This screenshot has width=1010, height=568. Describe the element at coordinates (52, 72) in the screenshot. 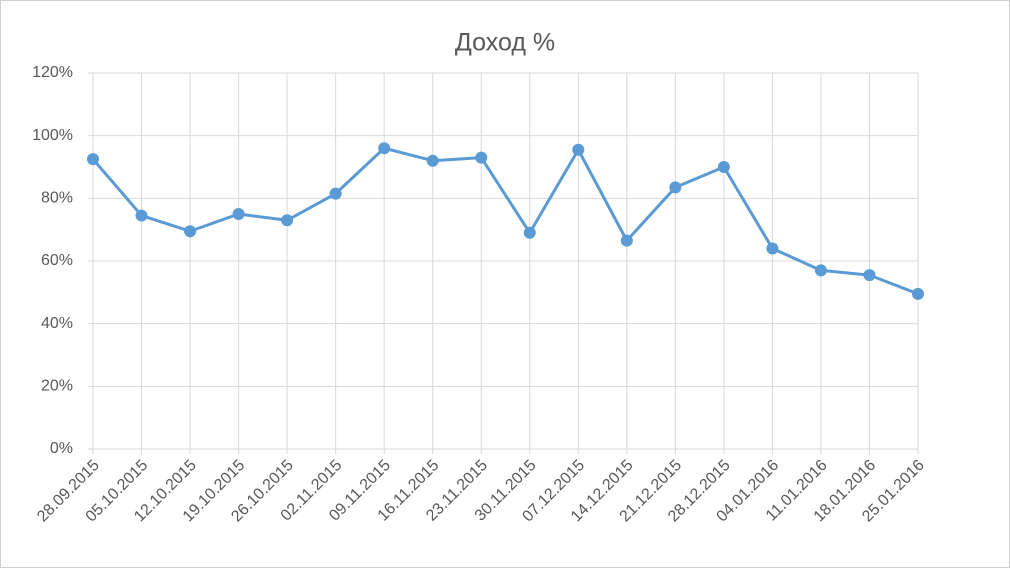

I see `y-tick-label: 120%` at that location.